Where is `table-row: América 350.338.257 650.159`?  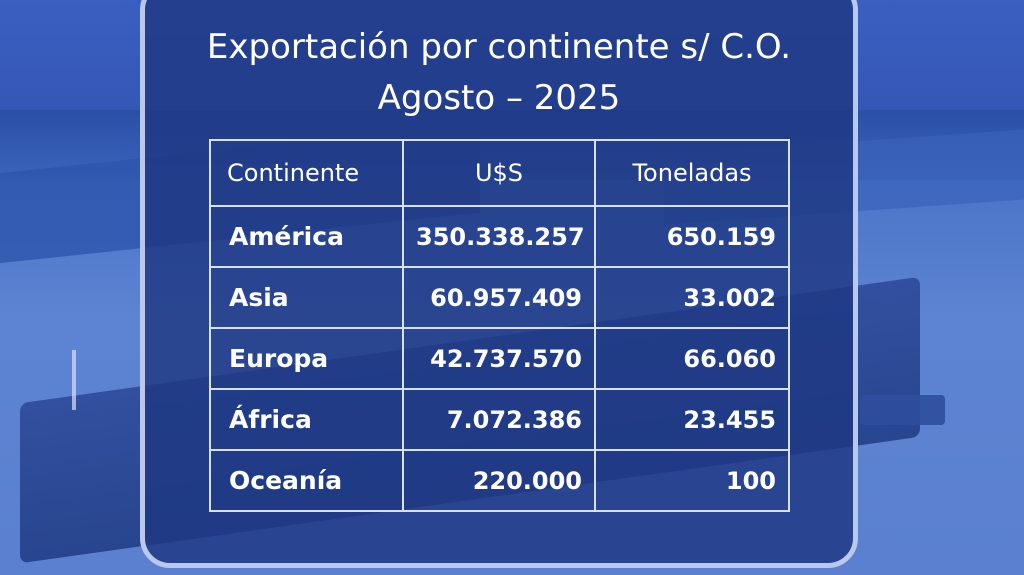 table-row: América 350.338.257 650.159 is located at coordinates (499, 236).